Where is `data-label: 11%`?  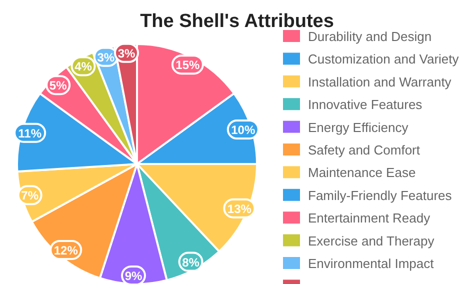
data-label: 11% is located at coordinates (30, 133).